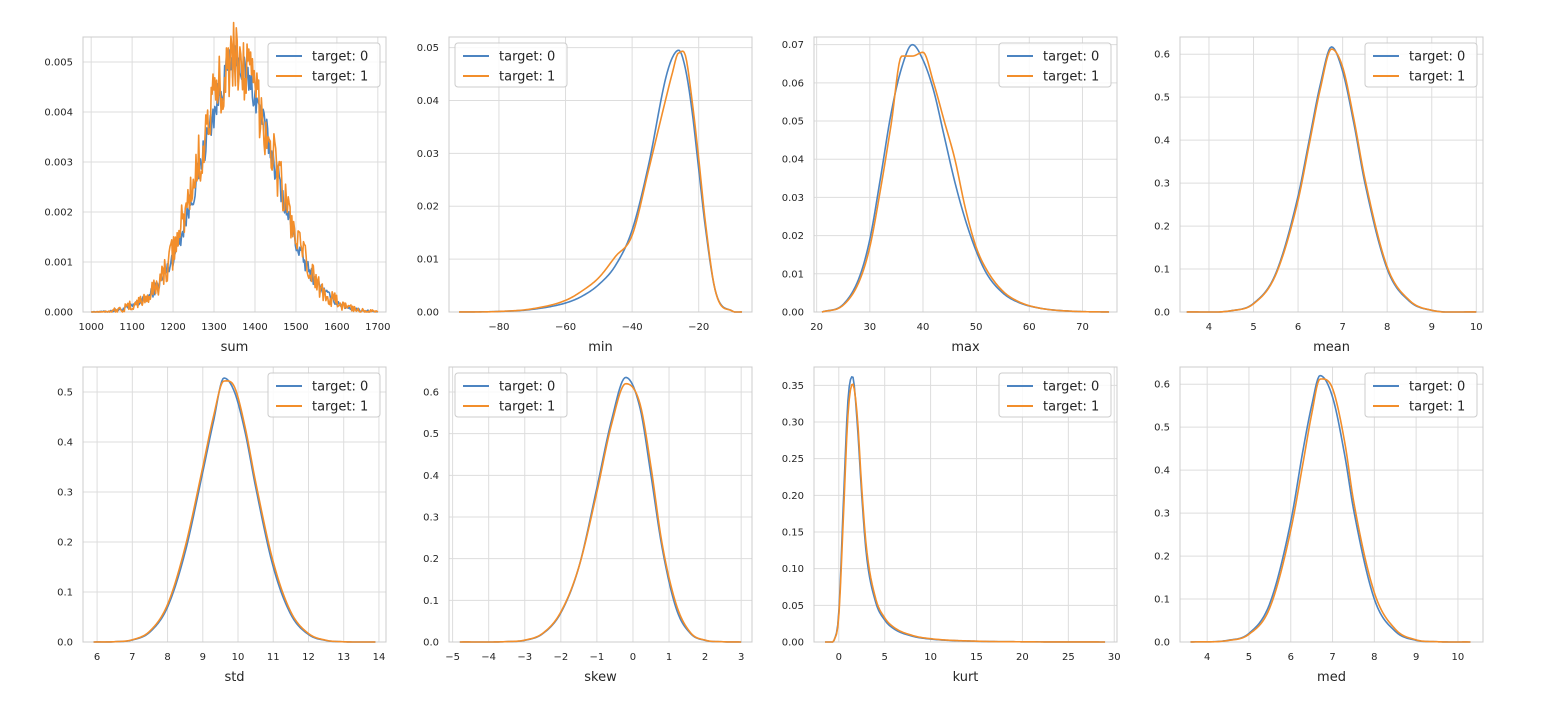 Image resolution: width=1556 pixels, height=726 pixels. Describe the element at coordinates (58, 113) in the screenshot. I see `y-tick-label: 0.004` at that location.